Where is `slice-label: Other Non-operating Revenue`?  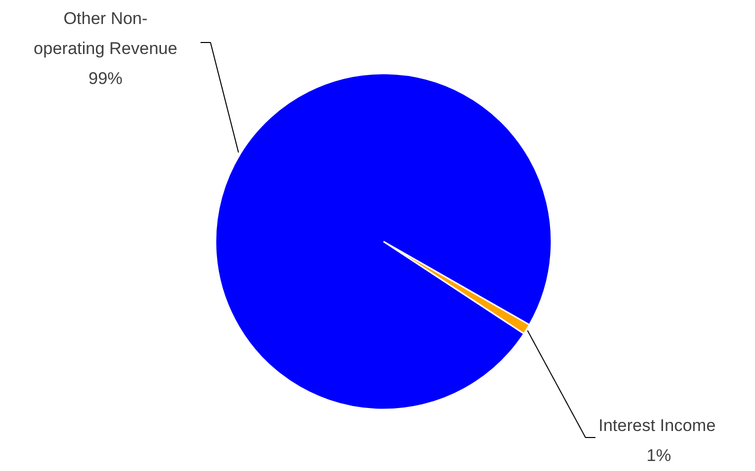
slice-label: Other Non-operating Revenue is located at coordinates (106, 33).